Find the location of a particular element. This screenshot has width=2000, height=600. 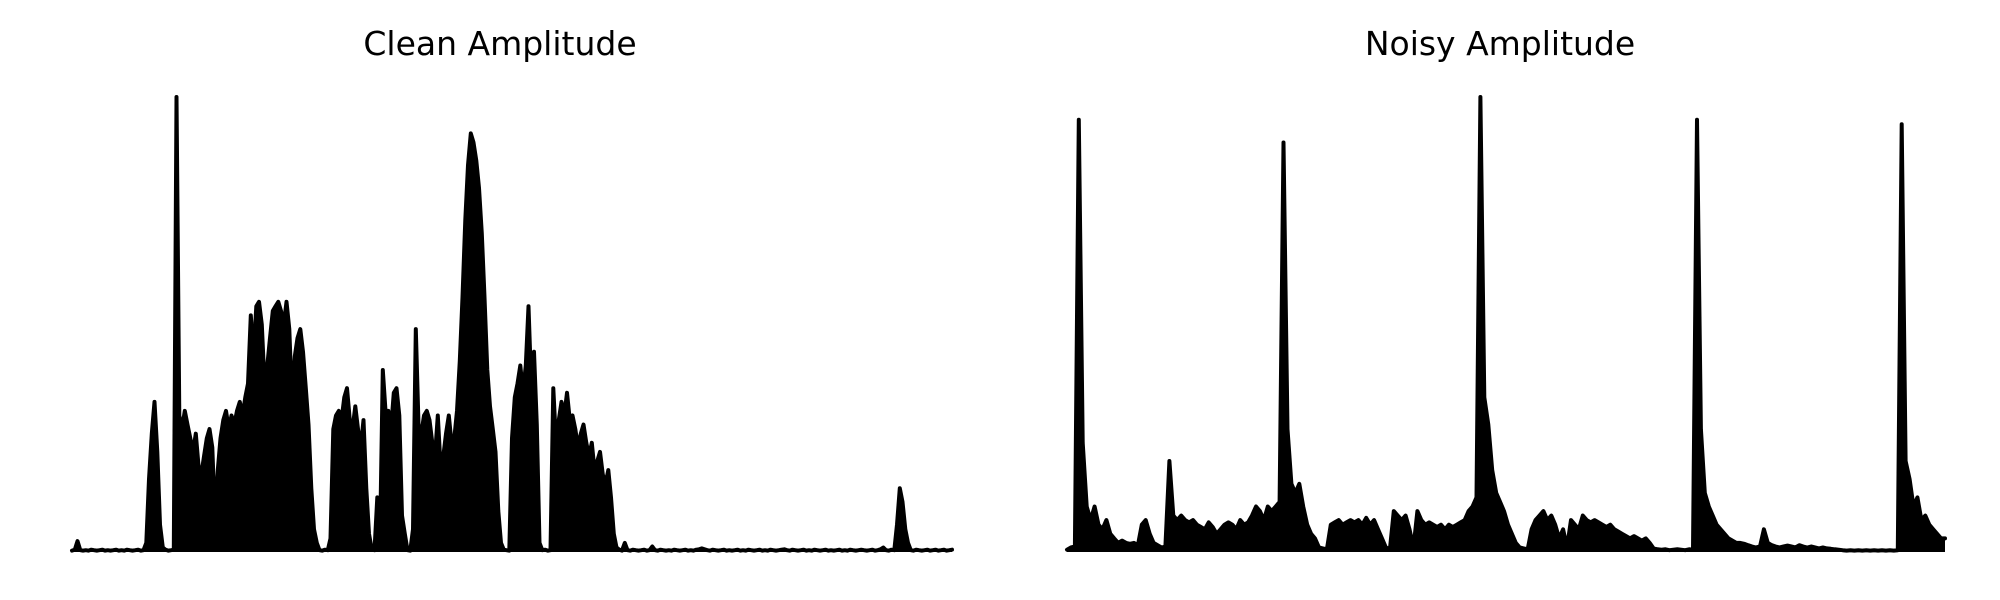

clean-amplitude-title: Clean Amplitude is located at coordinates (500, 43).